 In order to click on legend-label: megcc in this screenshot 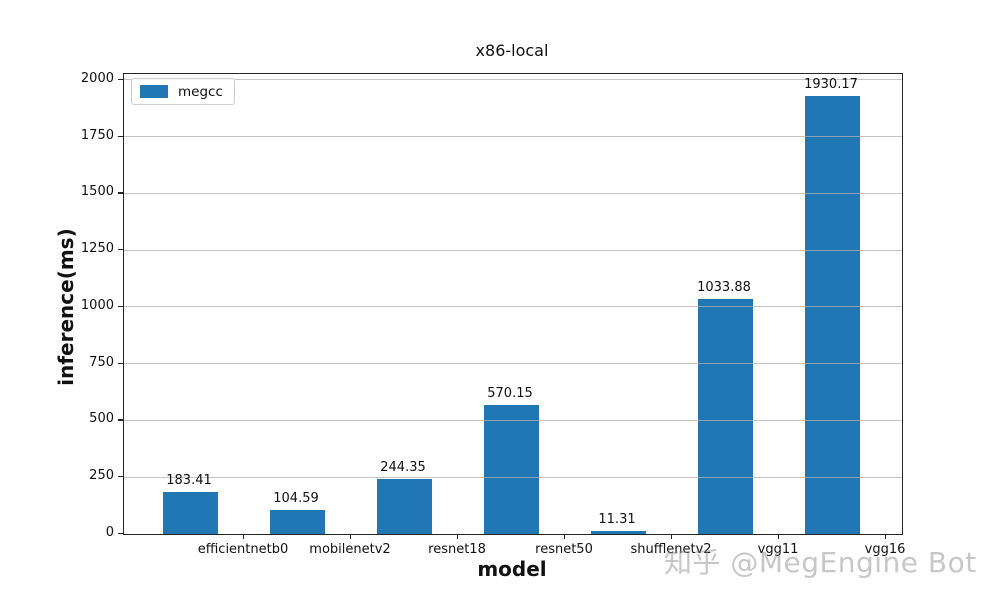, I will do `click(200, 91)`.